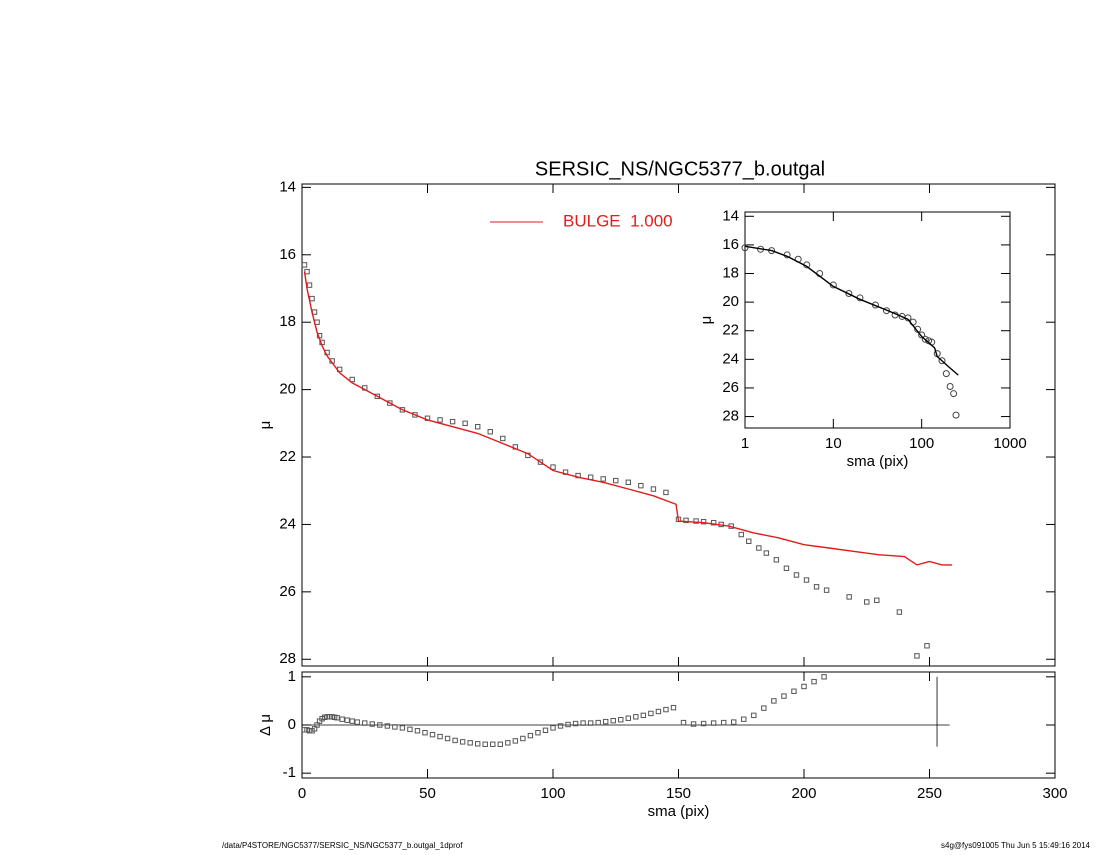 This screenshot has width=1100, height=855. What do you see at coordinates (1054, 793) in the screenshot?
I see `x-tick-label: 300` at bounding box center [1054, 793].